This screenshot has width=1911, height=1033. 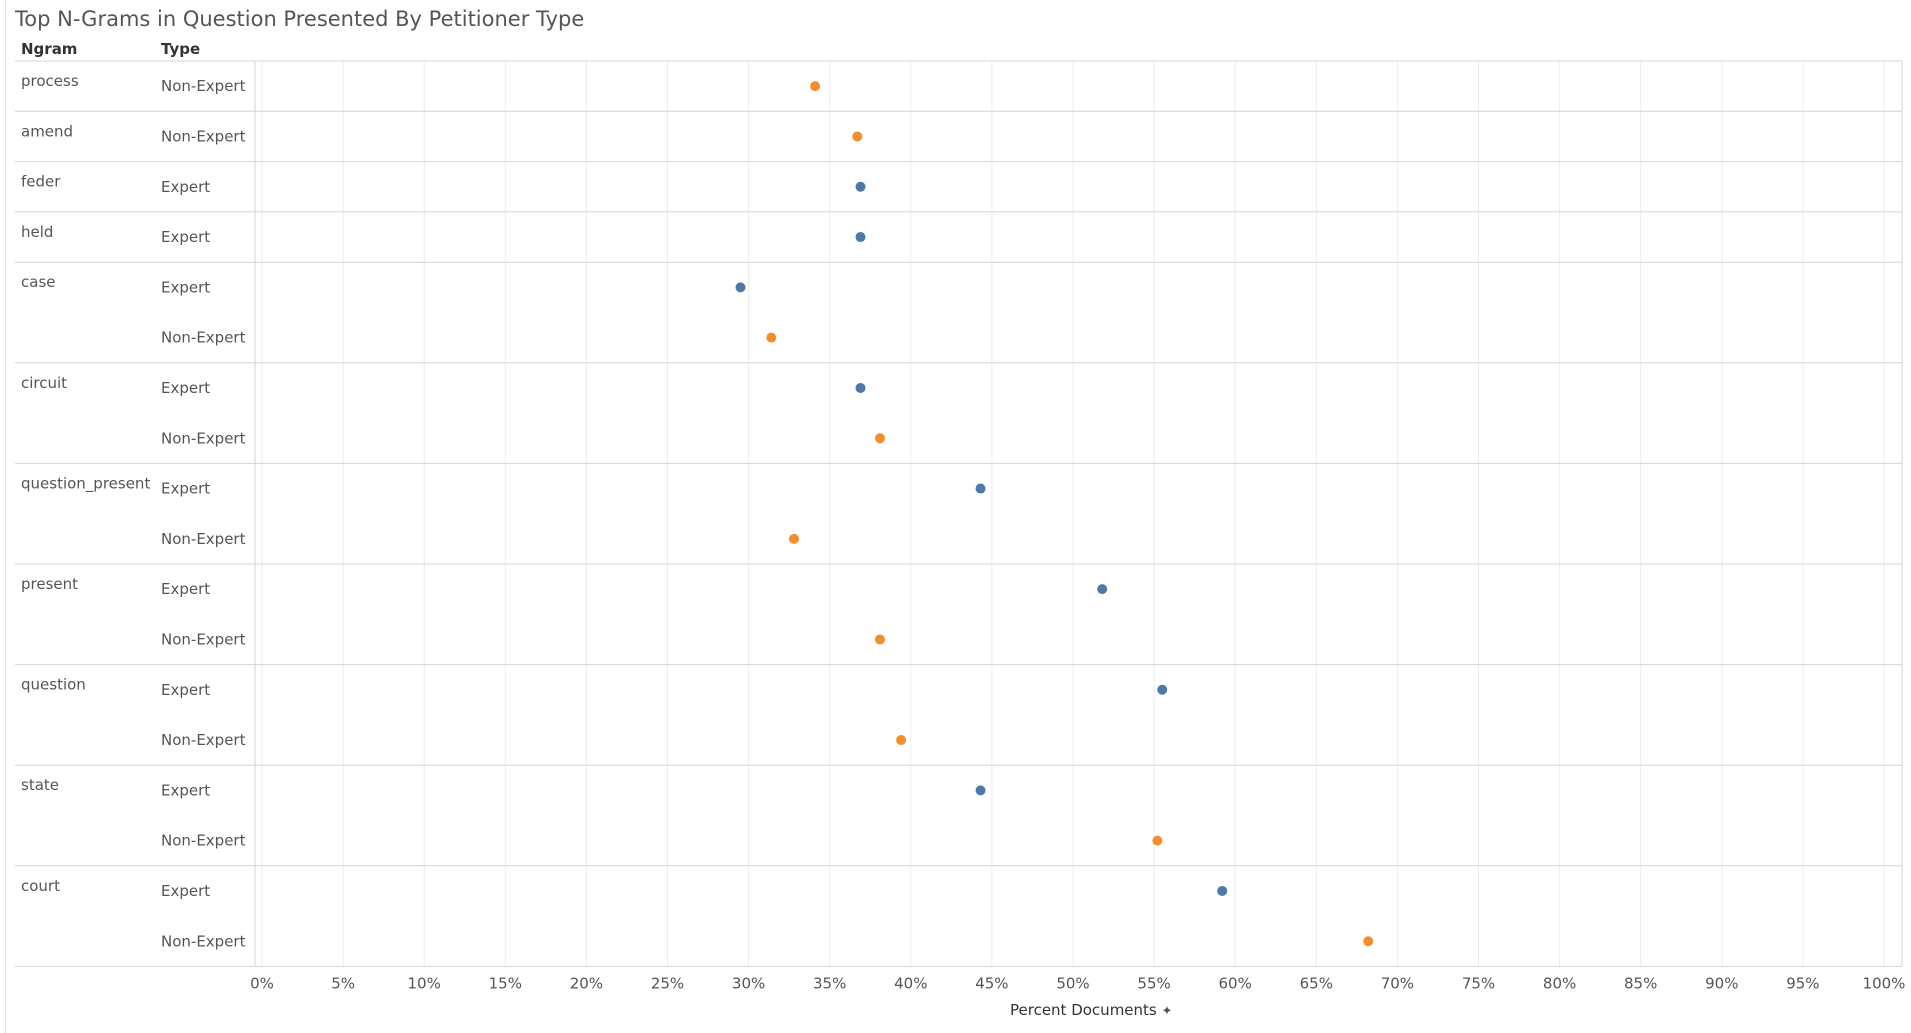 I want to click on x-tick-label: 40%, so click(x=910, y=983).